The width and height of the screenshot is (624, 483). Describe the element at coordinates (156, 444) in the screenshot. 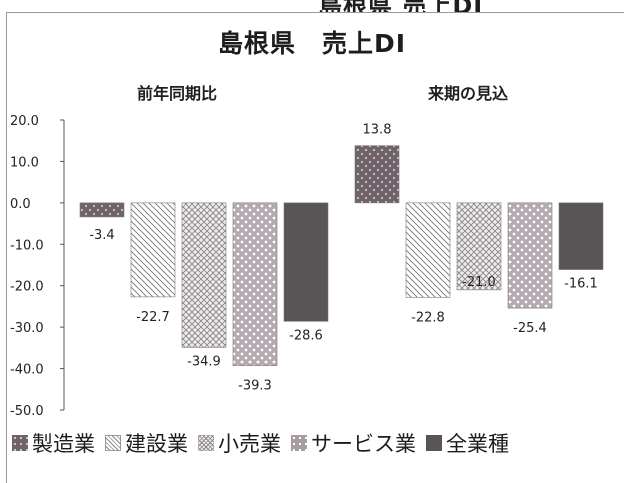

I see `legend-label: 建設業` at that location.